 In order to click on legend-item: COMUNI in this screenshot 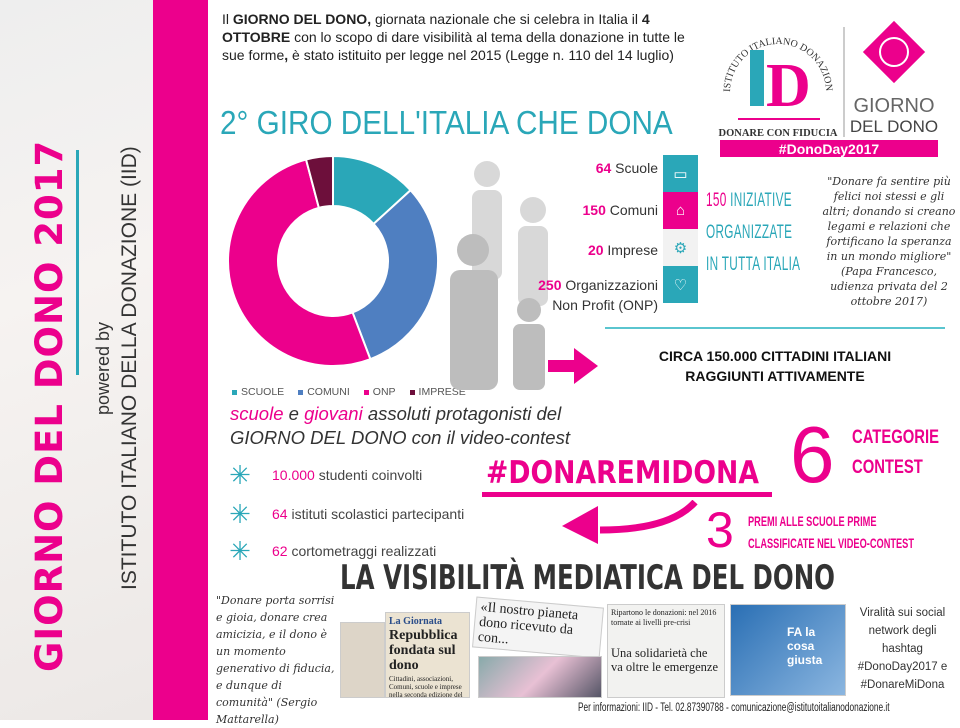, I will do `click(324, 392)`.